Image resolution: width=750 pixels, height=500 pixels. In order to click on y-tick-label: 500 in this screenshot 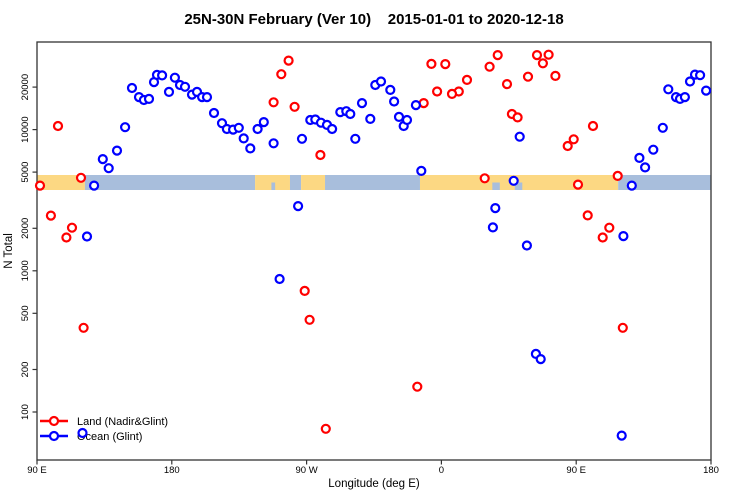, I will do `click(25, 313)`.